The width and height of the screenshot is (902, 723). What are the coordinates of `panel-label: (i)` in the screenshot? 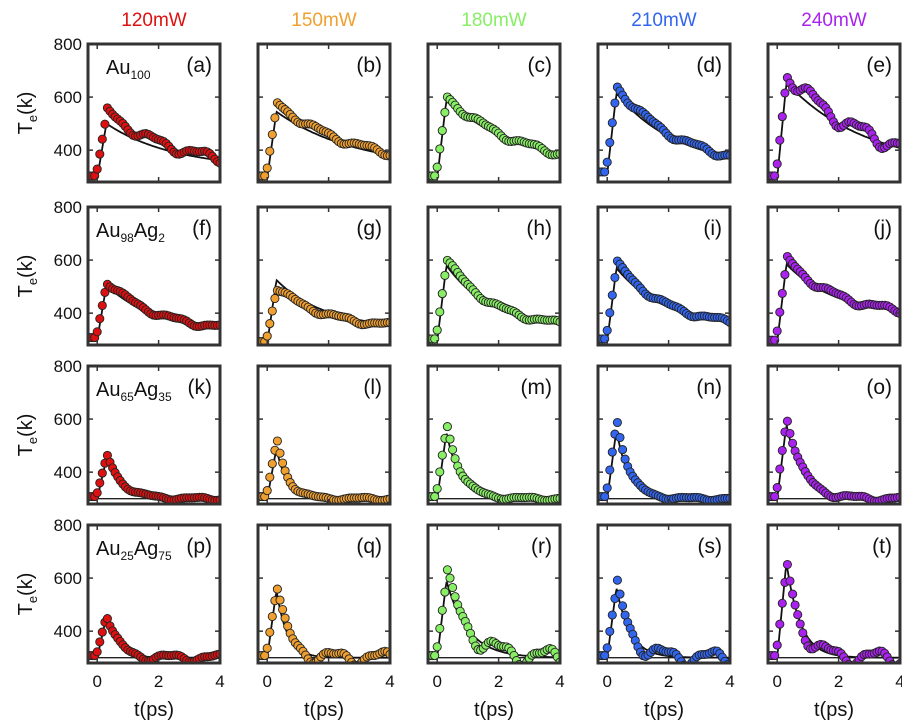 It's located at (712, 228).